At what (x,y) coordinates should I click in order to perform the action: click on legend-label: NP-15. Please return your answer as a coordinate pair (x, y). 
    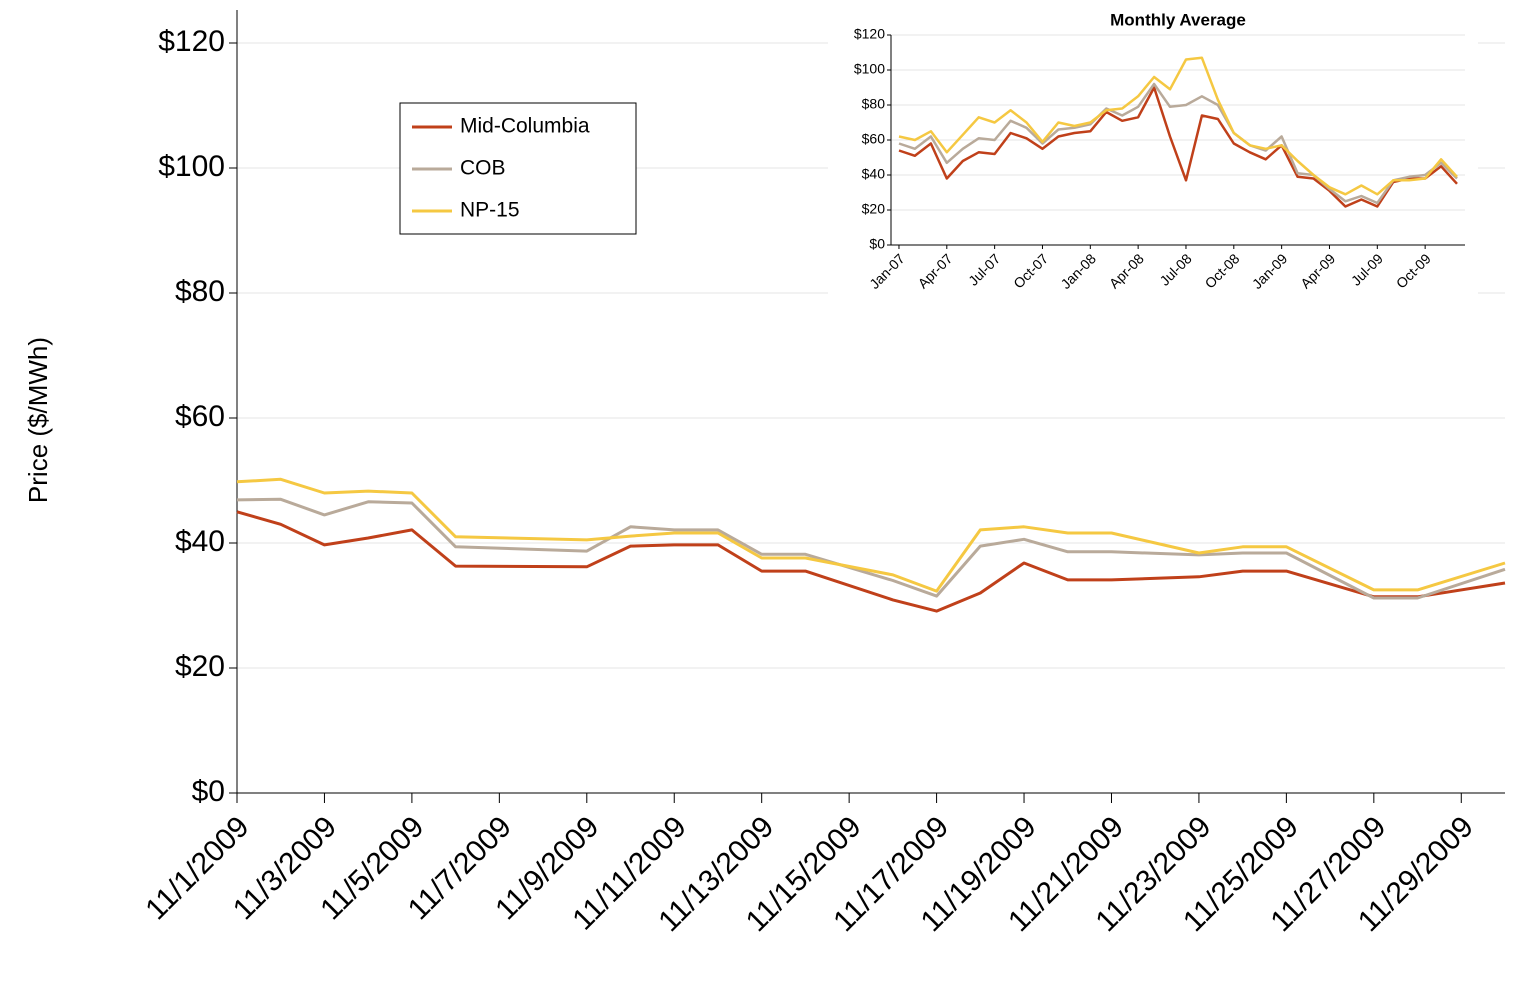
    Looking at the image, I should click on (490, 210).